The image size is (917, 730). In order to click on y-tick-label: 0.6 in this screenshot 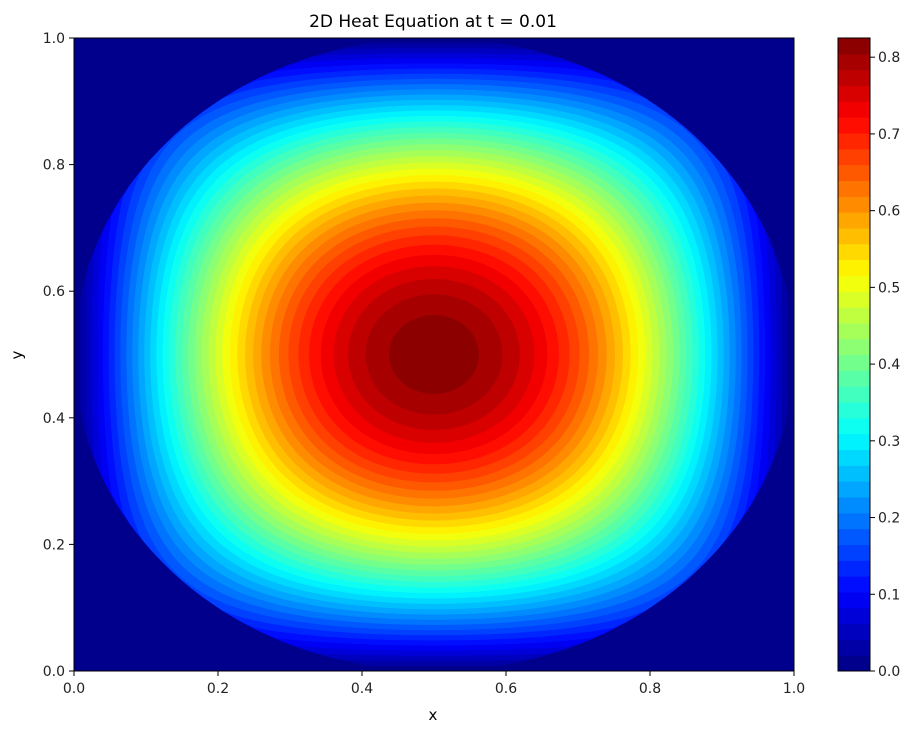, I will do `click(54, 292)`.